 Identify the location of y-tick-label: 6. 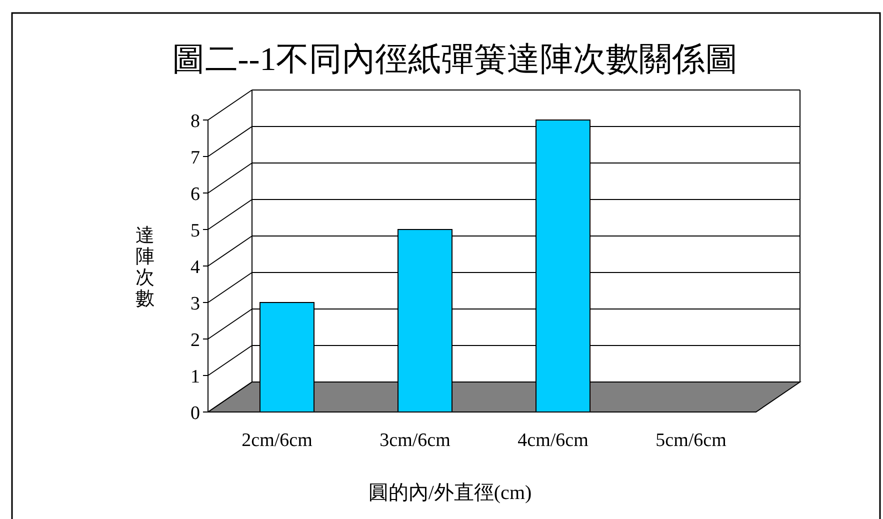
(195, 194).